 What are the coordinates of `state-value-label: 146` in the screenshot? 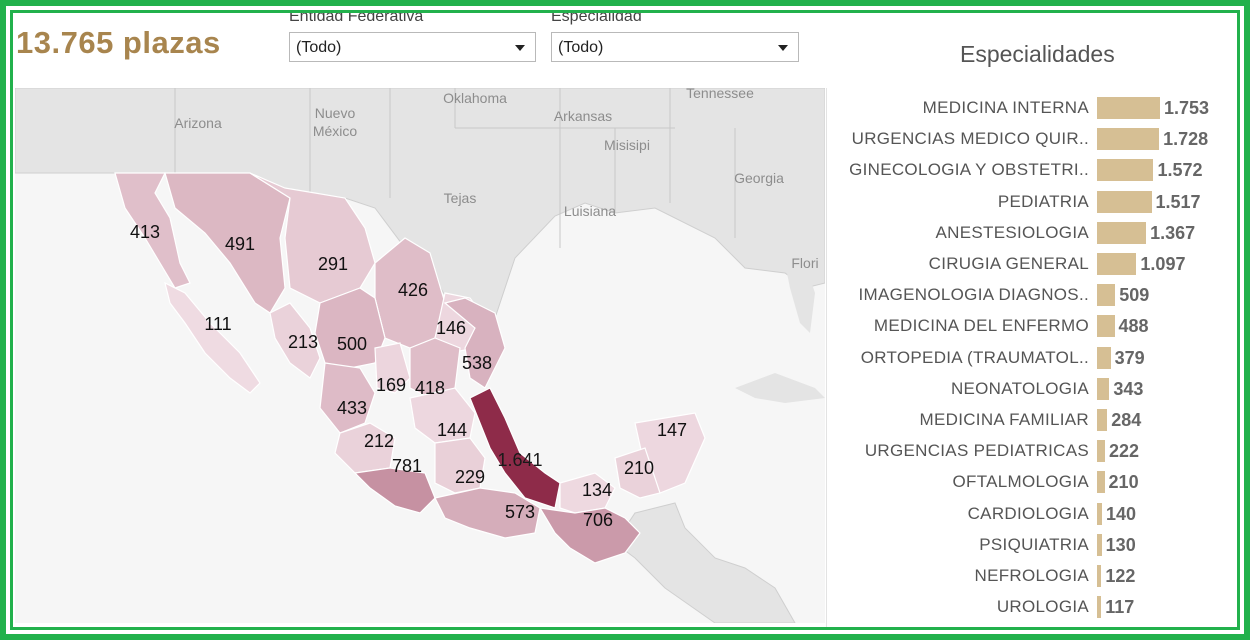 It's located at (451, 328).